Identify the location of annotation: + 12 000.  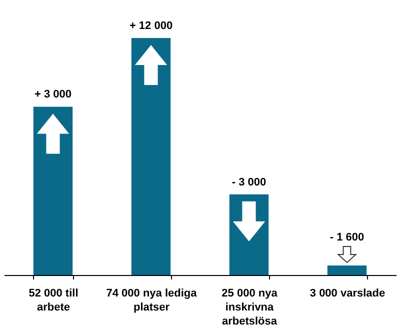
(151, 26).